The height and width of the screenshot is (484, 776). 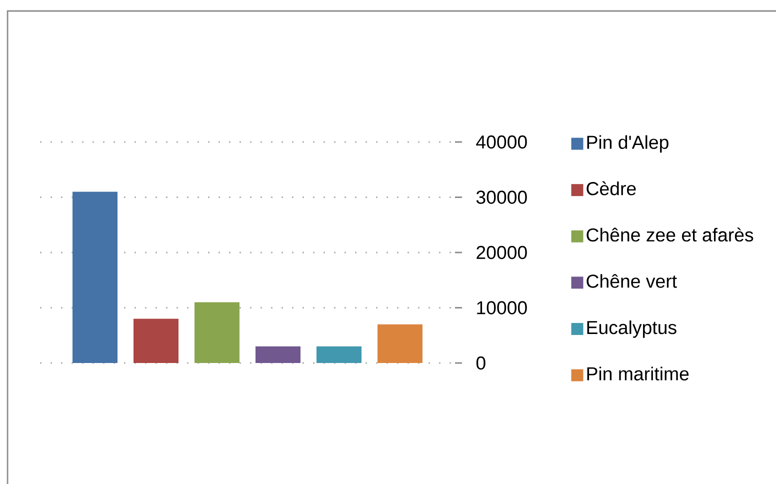 I want to click on legend-label: Pin d'Alep, so click(x=627, y=144).